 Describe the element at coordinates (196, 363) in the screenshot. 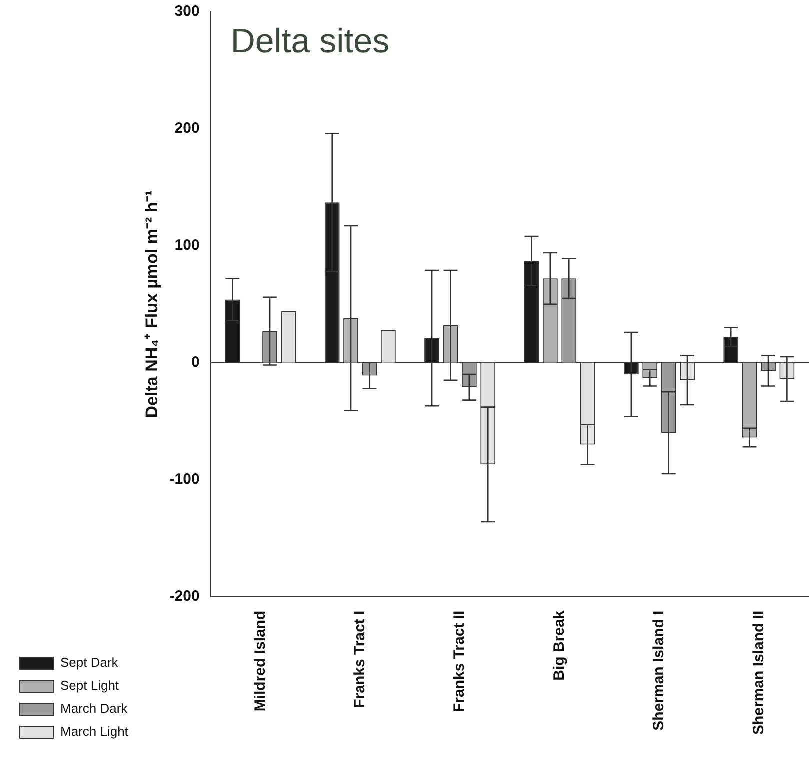

I see `y-tick-label: 0` at that location.